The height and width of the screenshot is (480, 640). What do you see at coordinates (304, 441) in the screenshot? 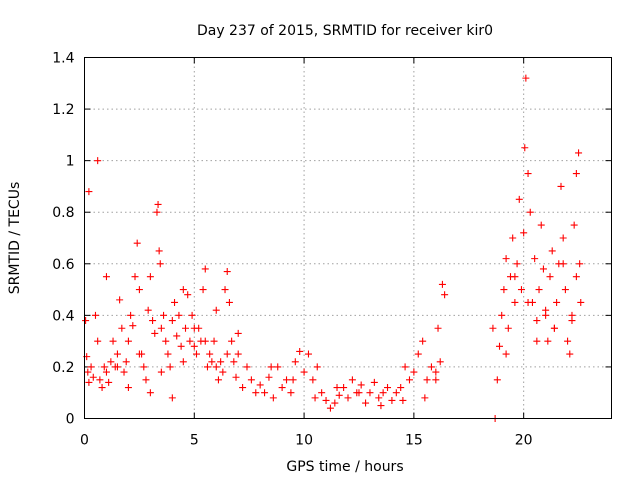
I see `x-tick-label: 10` at bounding box center [304, 441].